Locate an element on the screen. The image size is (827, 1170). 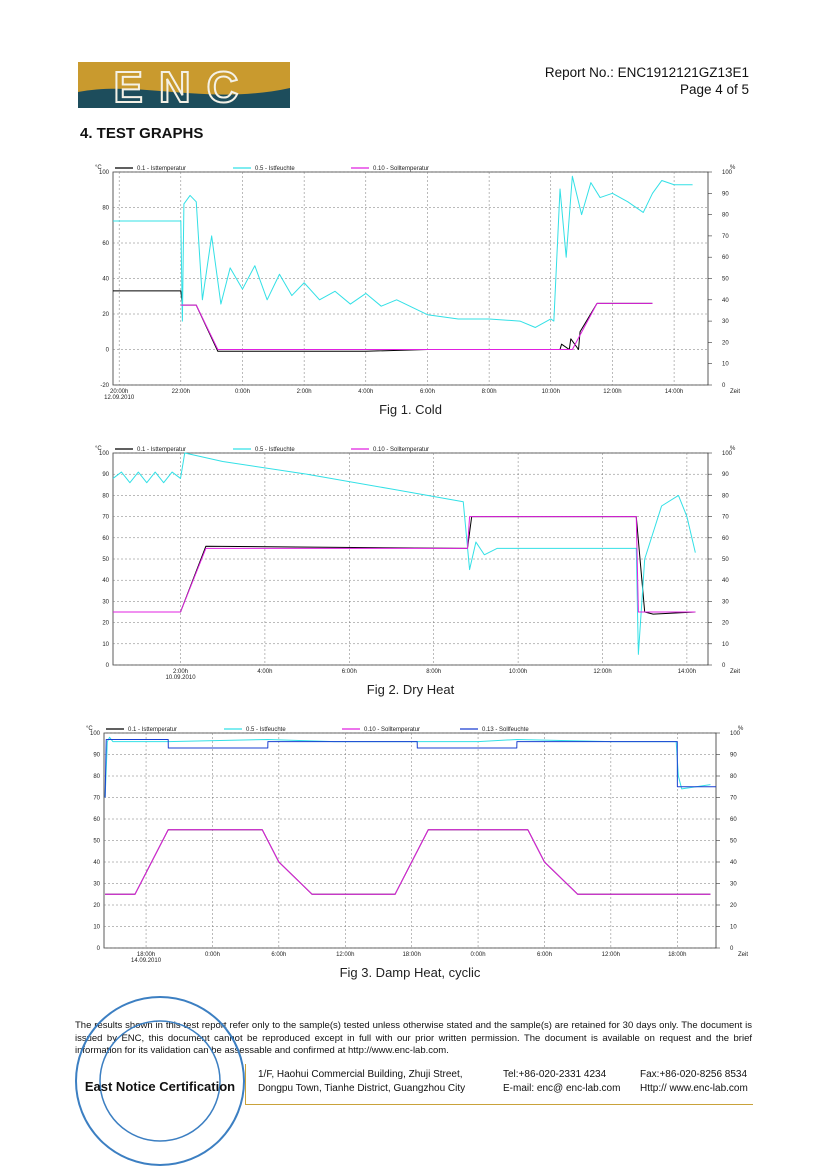
x-tick-label: 8:00h is located at coordinates (433, 672).